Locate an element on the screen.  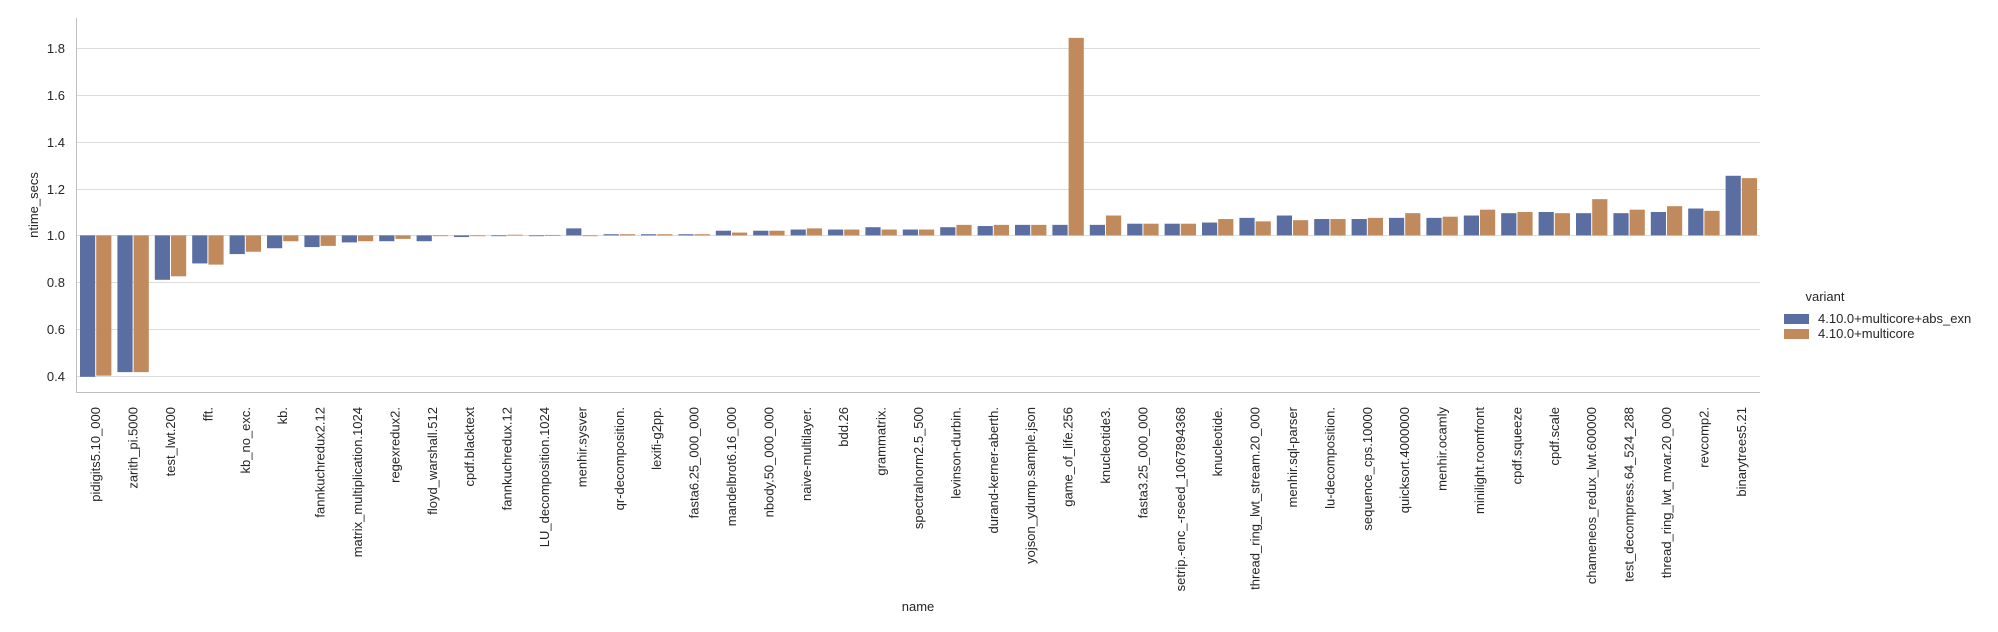
x-tick-label: levinson-durbin. is located at coordinates (955, 453).